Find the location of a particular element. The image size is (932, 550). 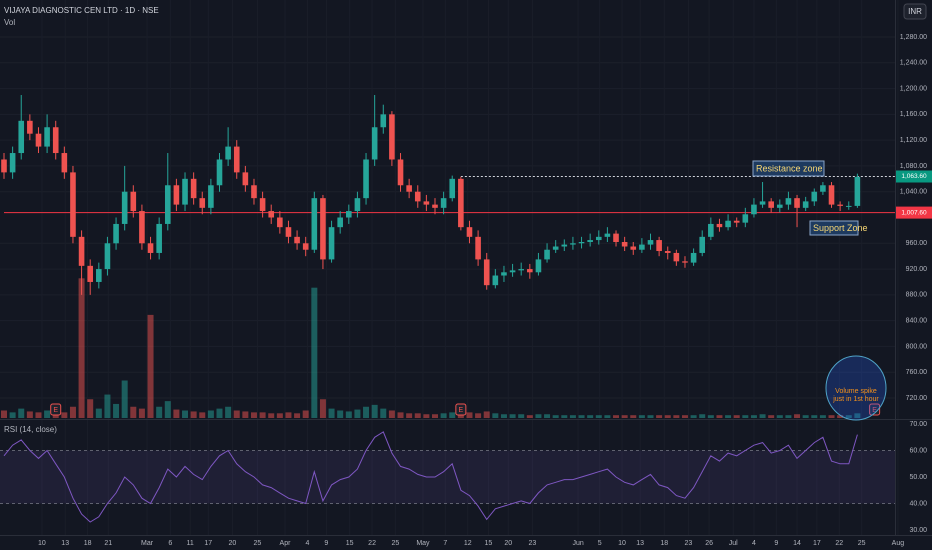

price-tag-label: 1,007.60 is located at coordinates (914, 212).